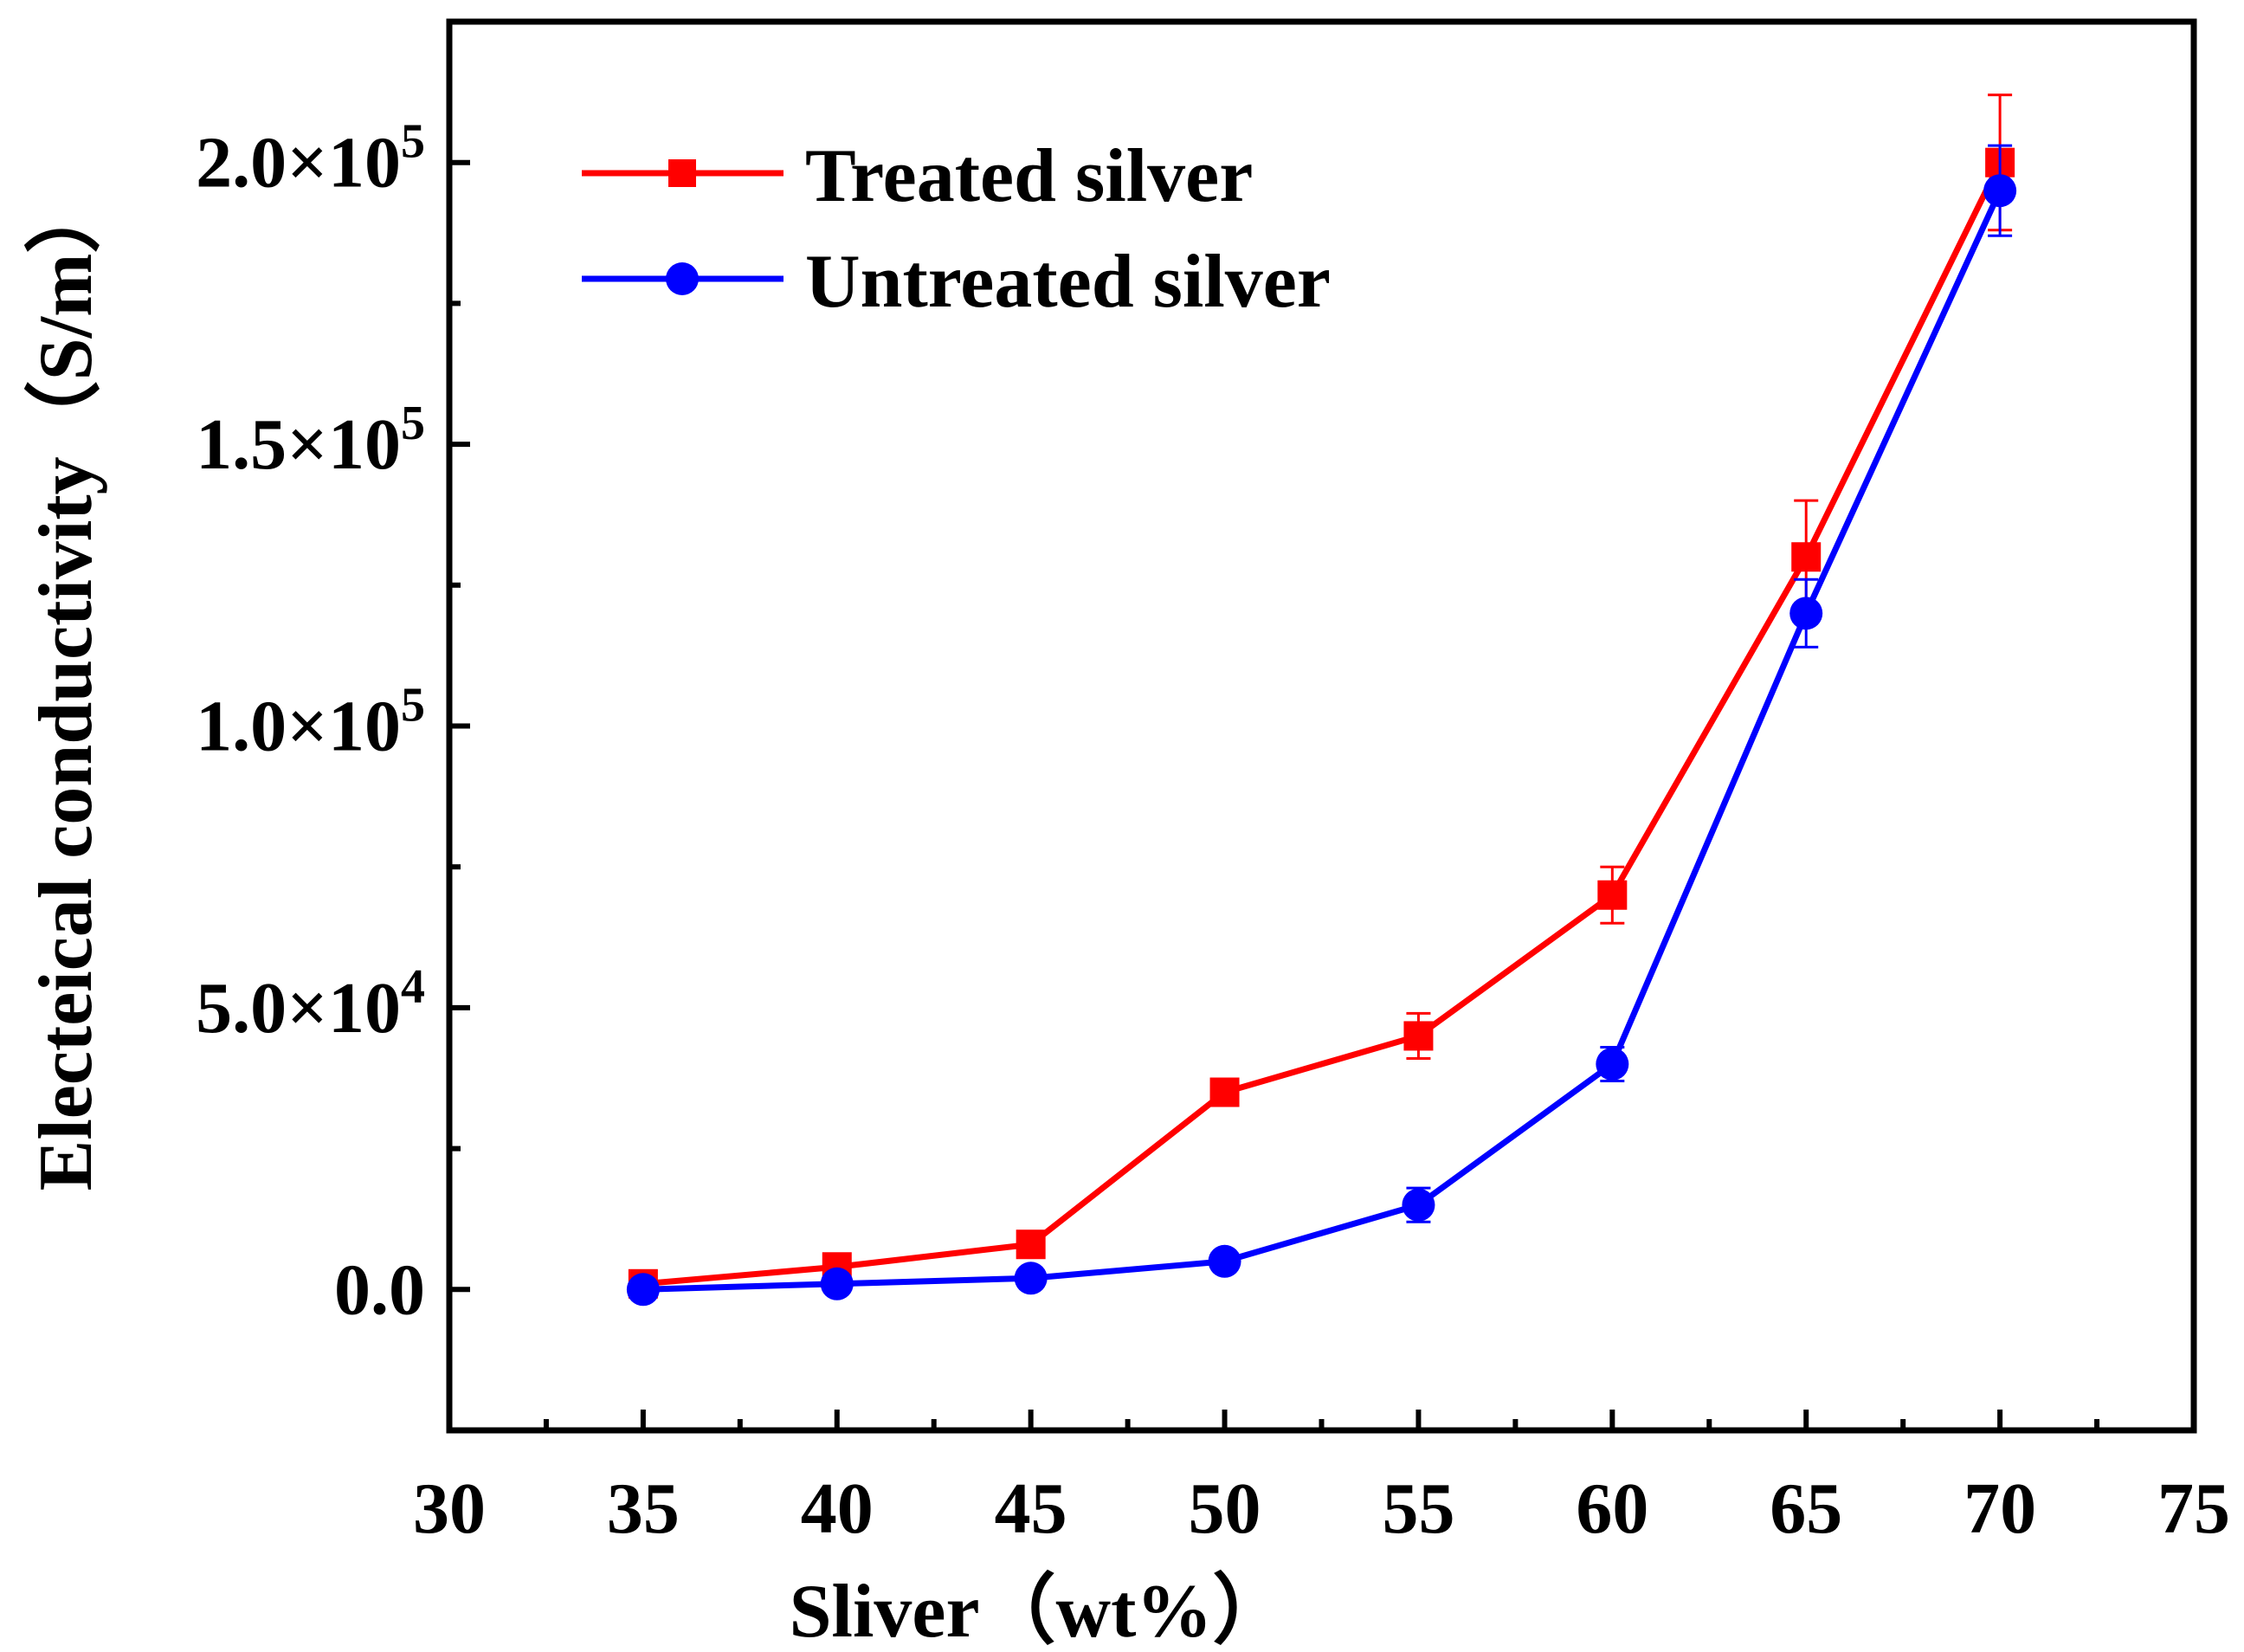 The image size is (2244, 1652). I want to click on legend: Treated silver Untreated silver, so click(956, 229).